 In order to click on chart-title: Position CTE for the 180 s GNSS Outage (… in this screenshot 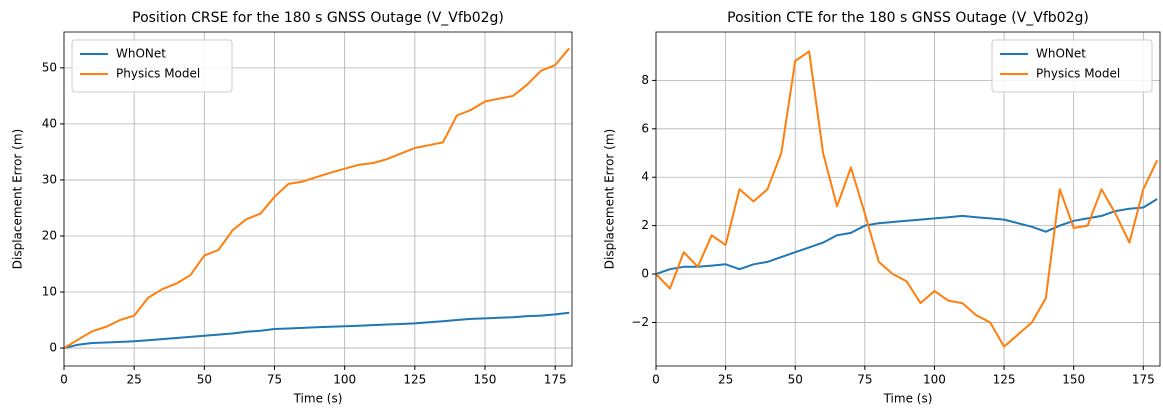, I will do `click(908, 18)`.